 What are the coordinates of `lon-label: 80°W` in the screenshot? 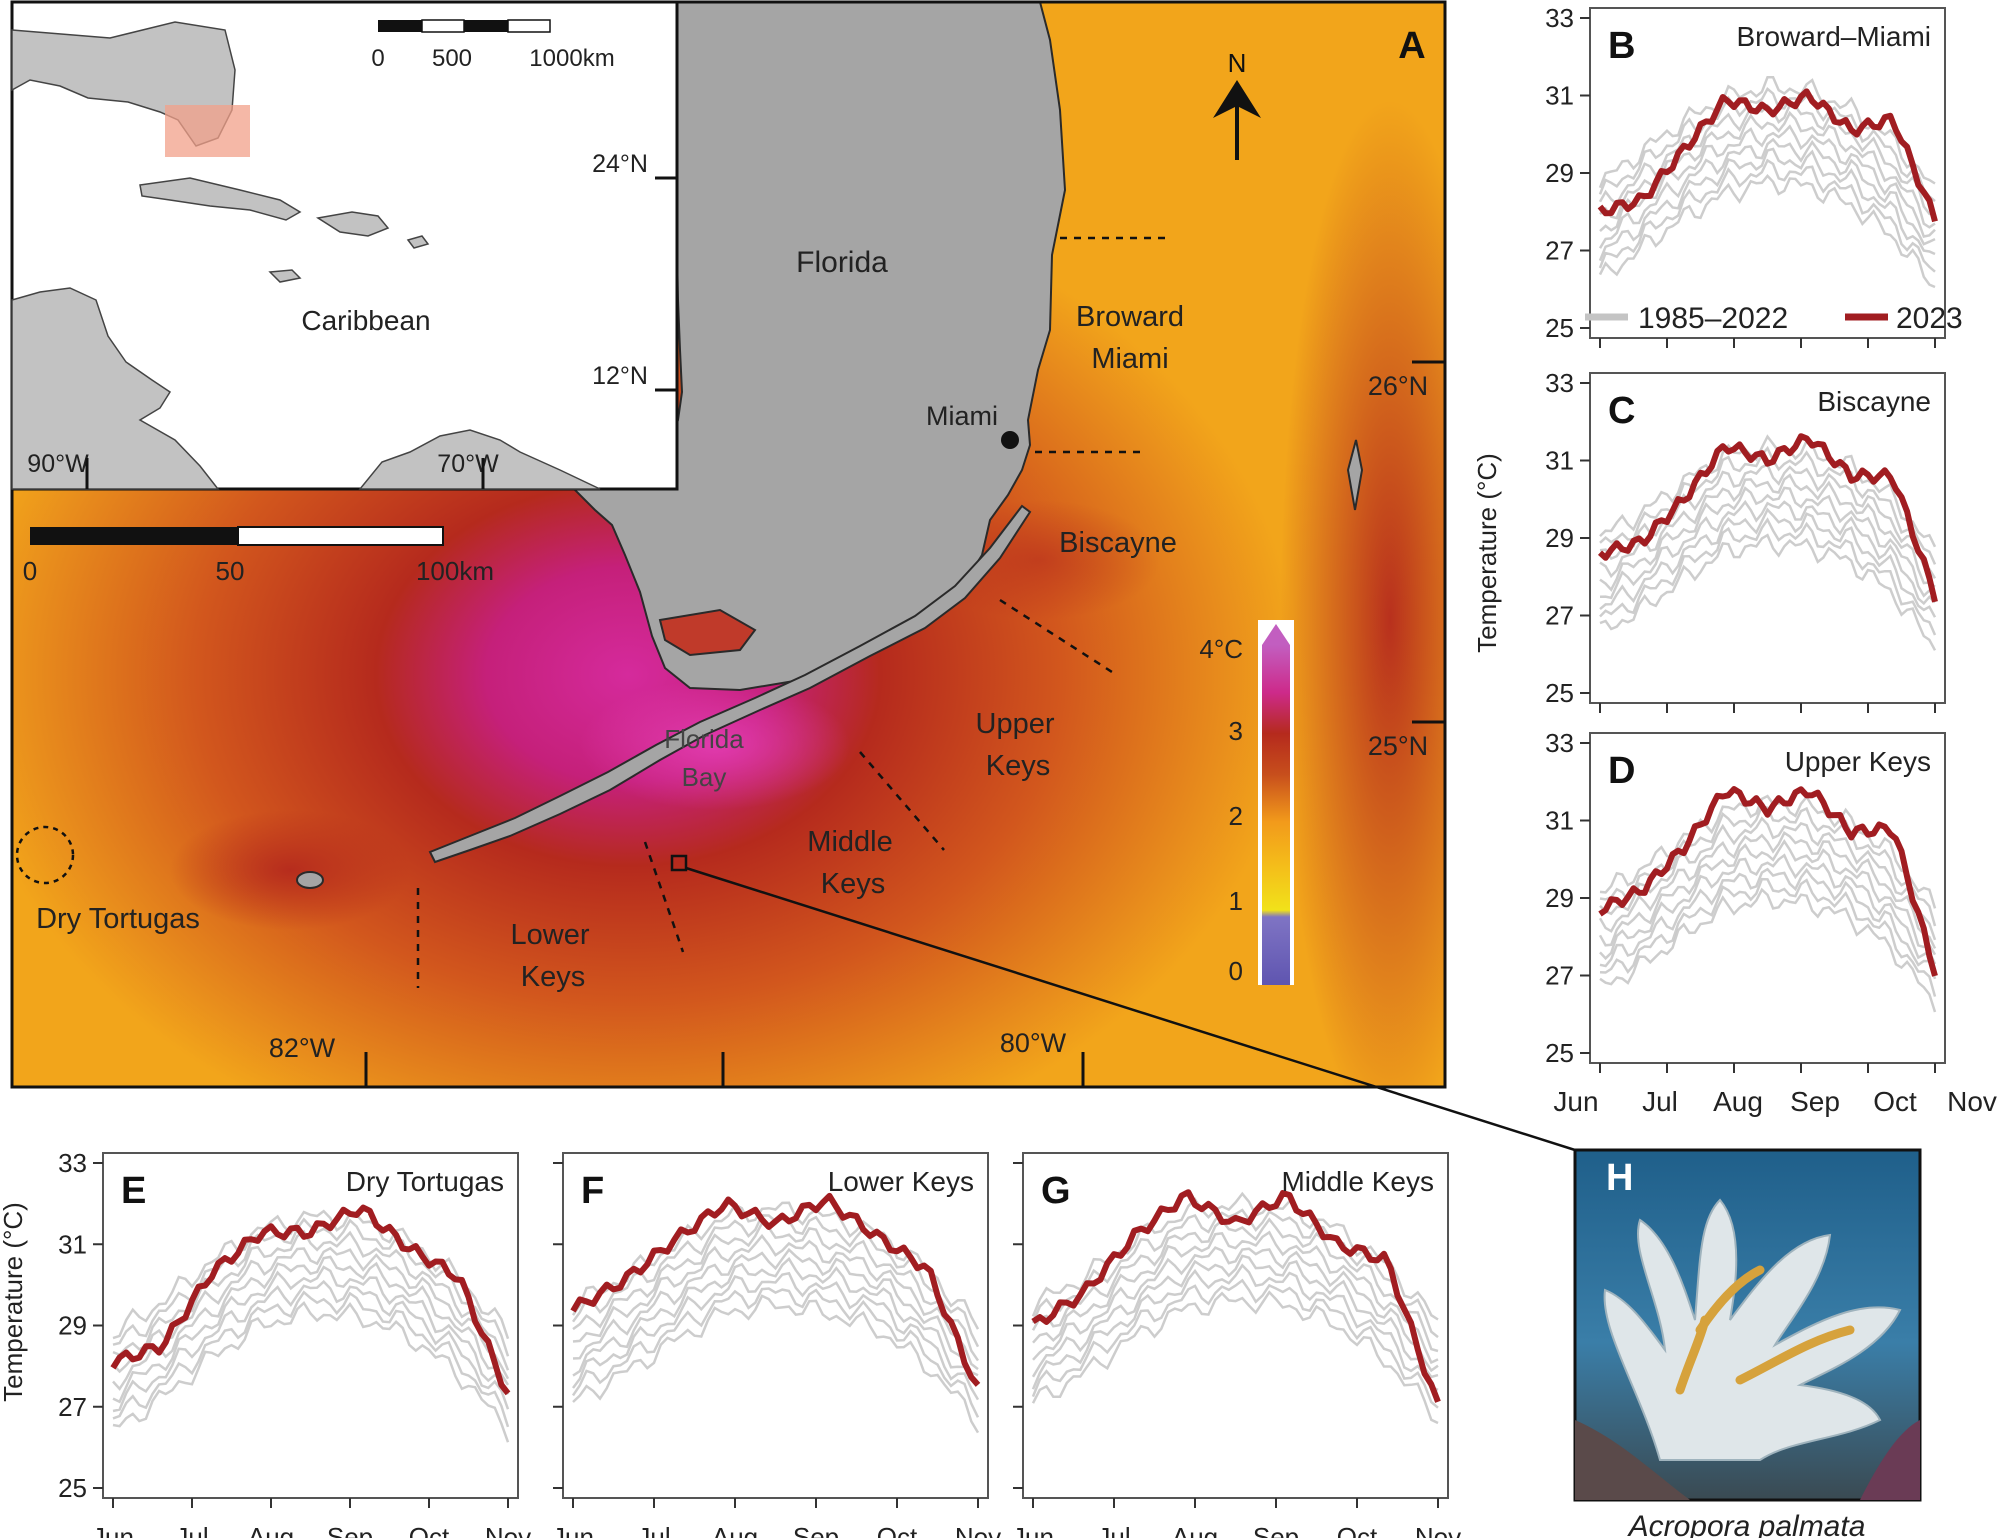 It's located at (1033, 1043).